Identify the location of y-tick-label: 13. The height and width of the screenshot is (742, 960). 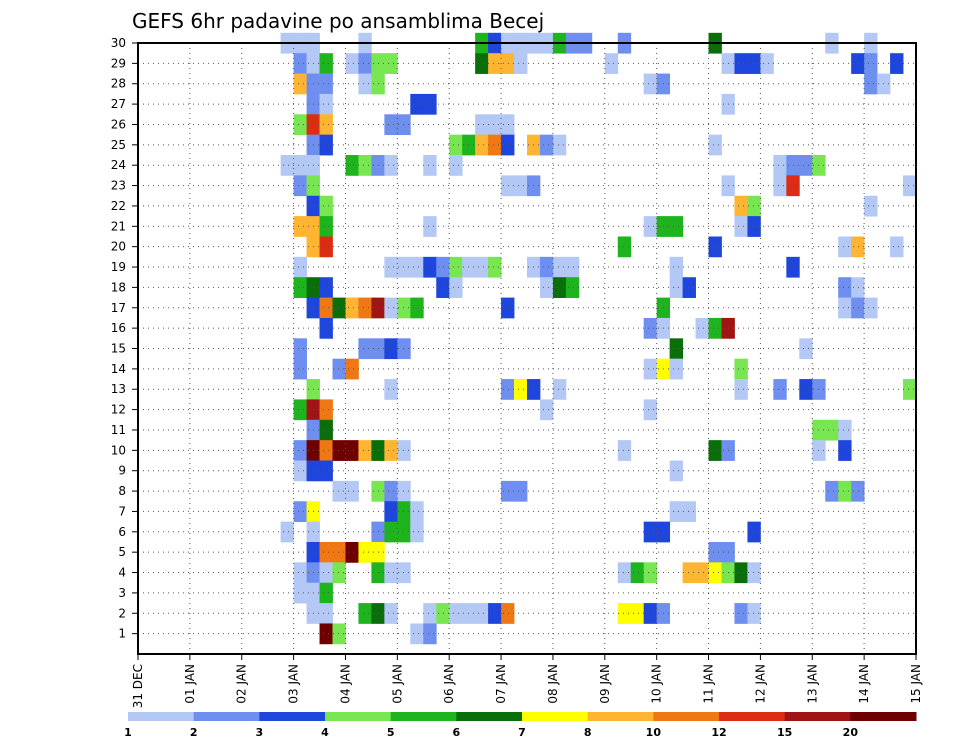
(118, 389).